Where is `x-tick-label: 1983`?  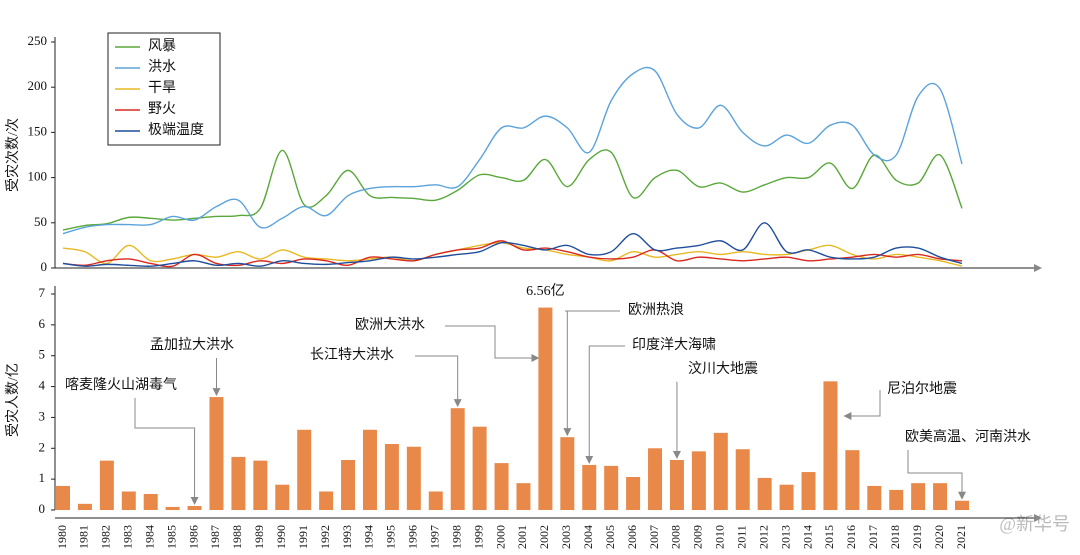
x-tick-label: 1983 is located at coordinates (128, 537).